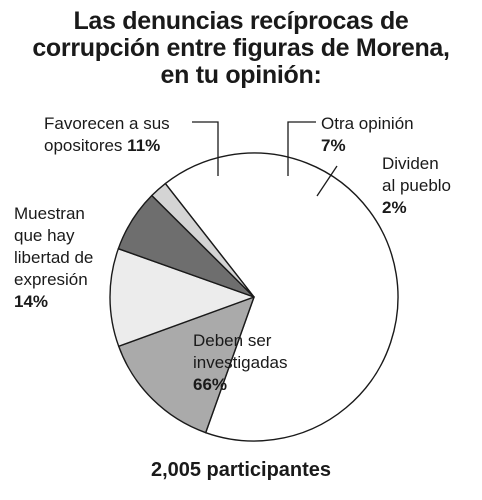  Describe the element at coordinates (327, 181) in the screenshot. I see `leader-line-dividen` at that location.